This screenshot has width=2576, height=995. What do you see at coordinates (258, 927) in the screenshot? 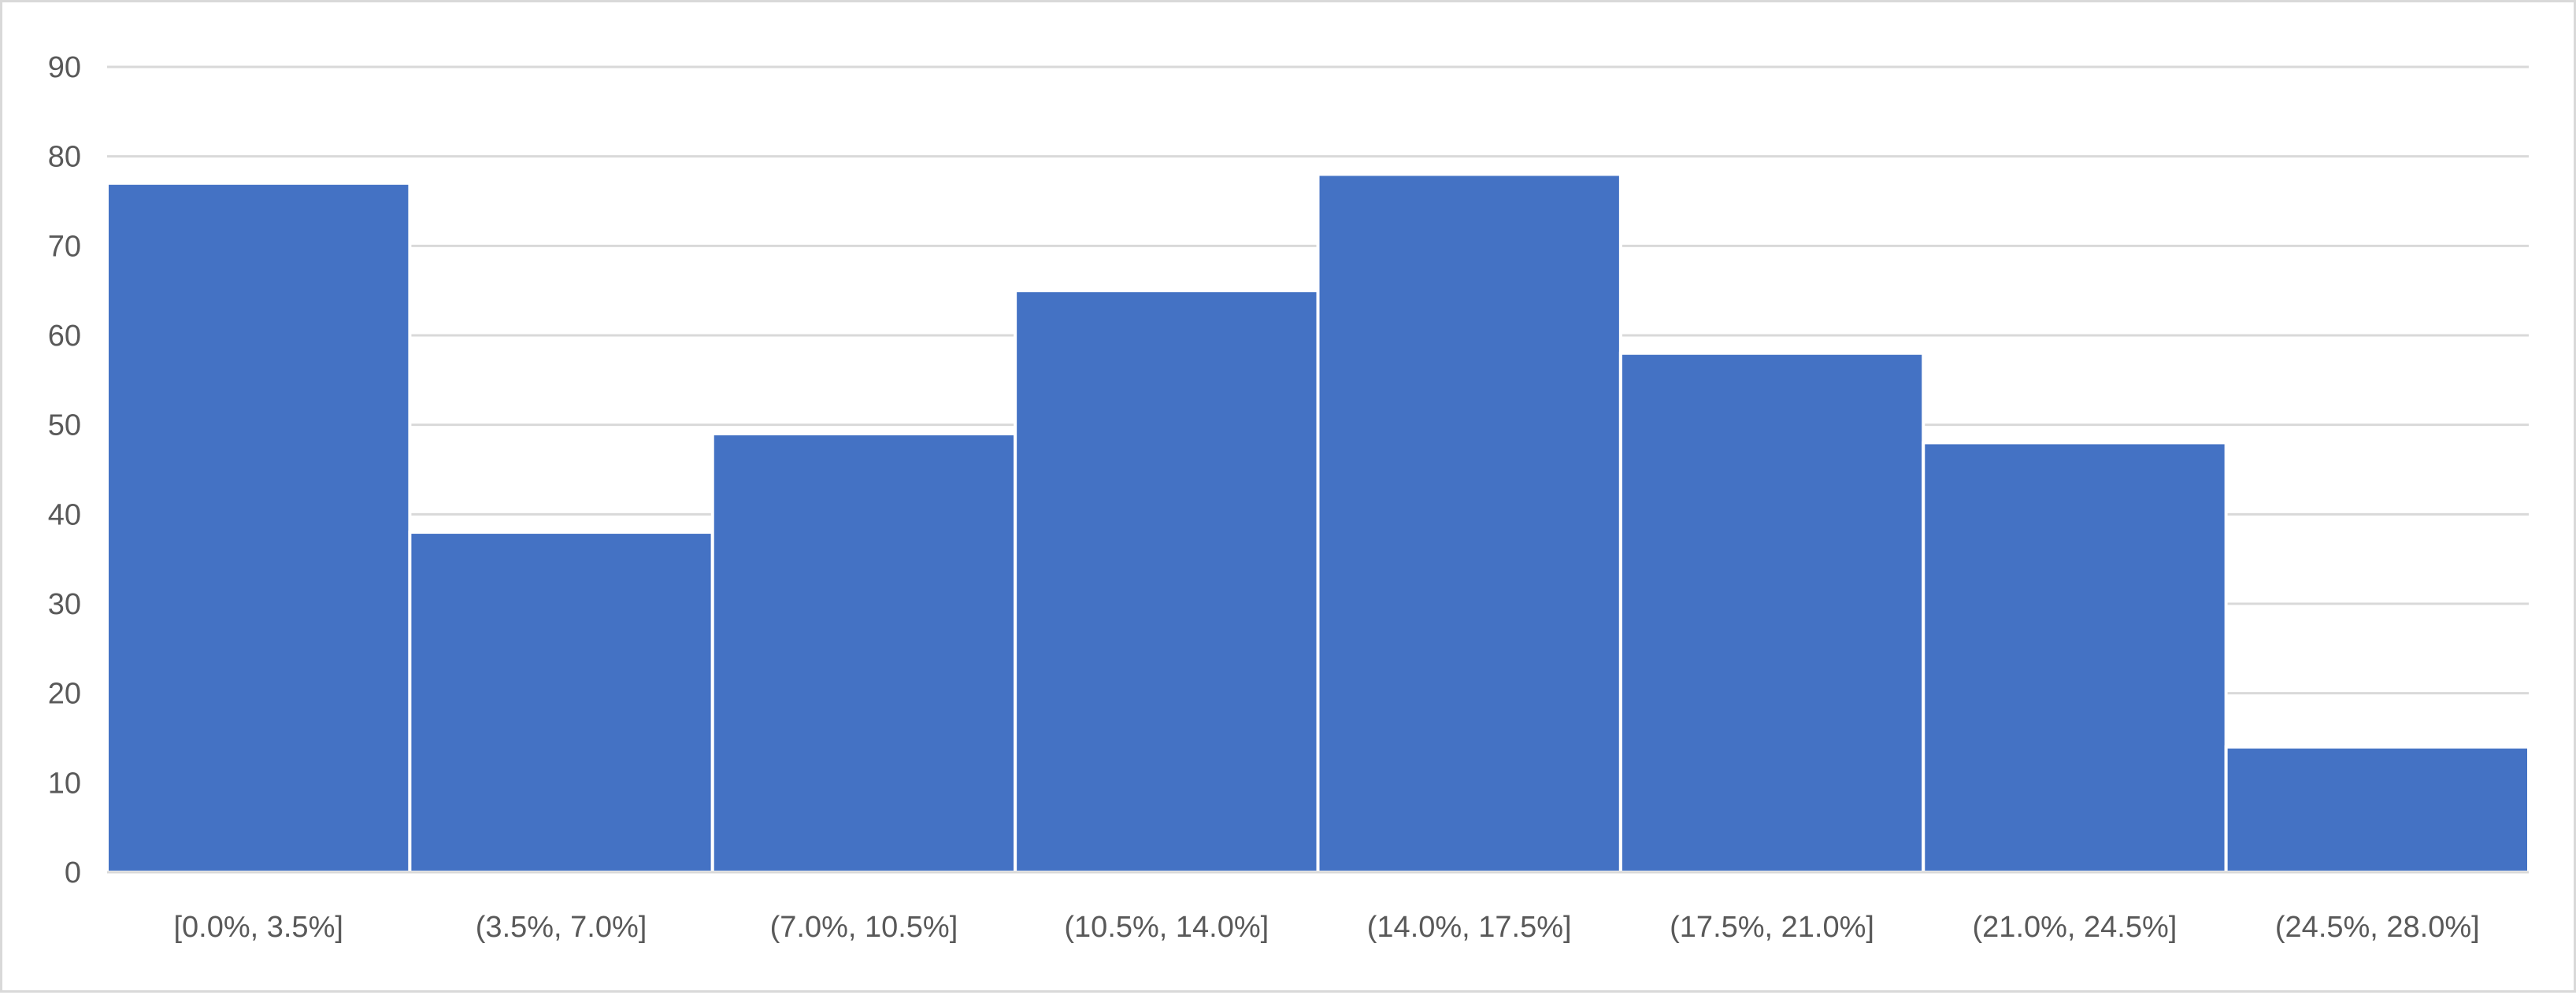
I see `x-tick-label: [0.0%, 3.5%]` at bounding box center [258, 927].